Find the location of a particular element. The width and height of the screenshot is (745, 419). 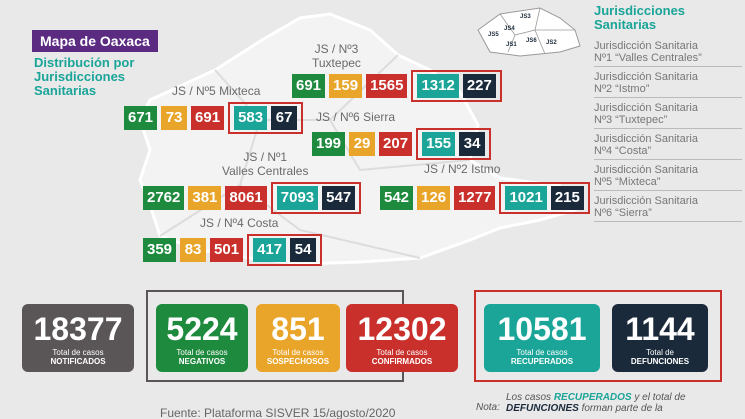

minimap-borders is located at coordinates (537, 31).